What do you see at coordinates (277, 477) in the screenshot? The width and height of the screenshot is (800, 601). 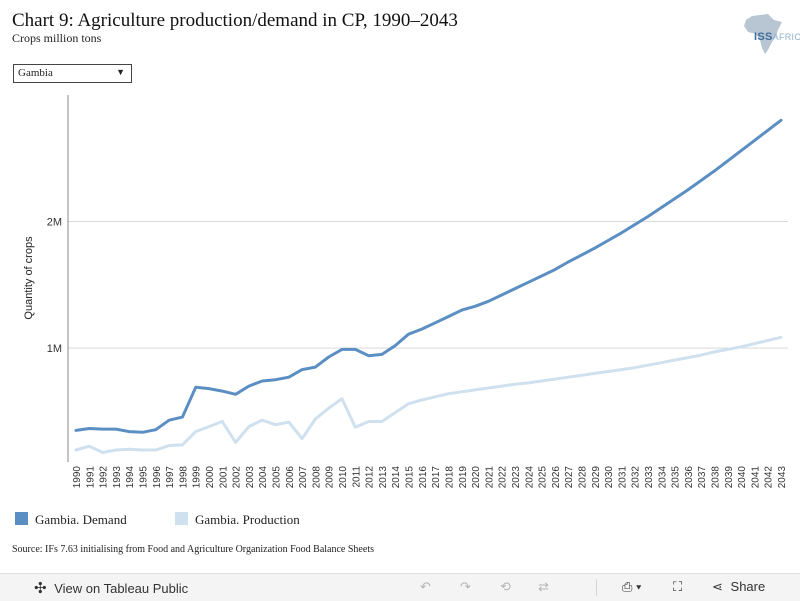 I see `x-tick-label: 2005` at bounding box center [277, 477].